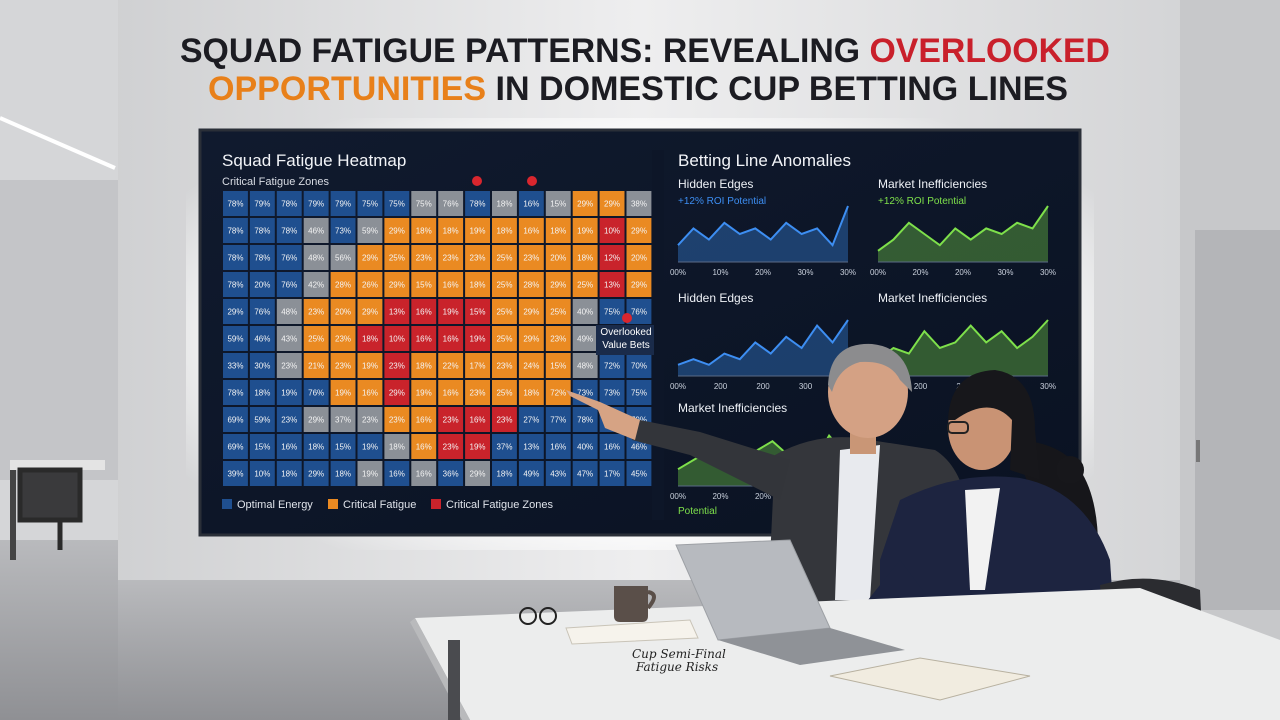  I want to click on heat-cell-label: 79%, so click(316, 204).